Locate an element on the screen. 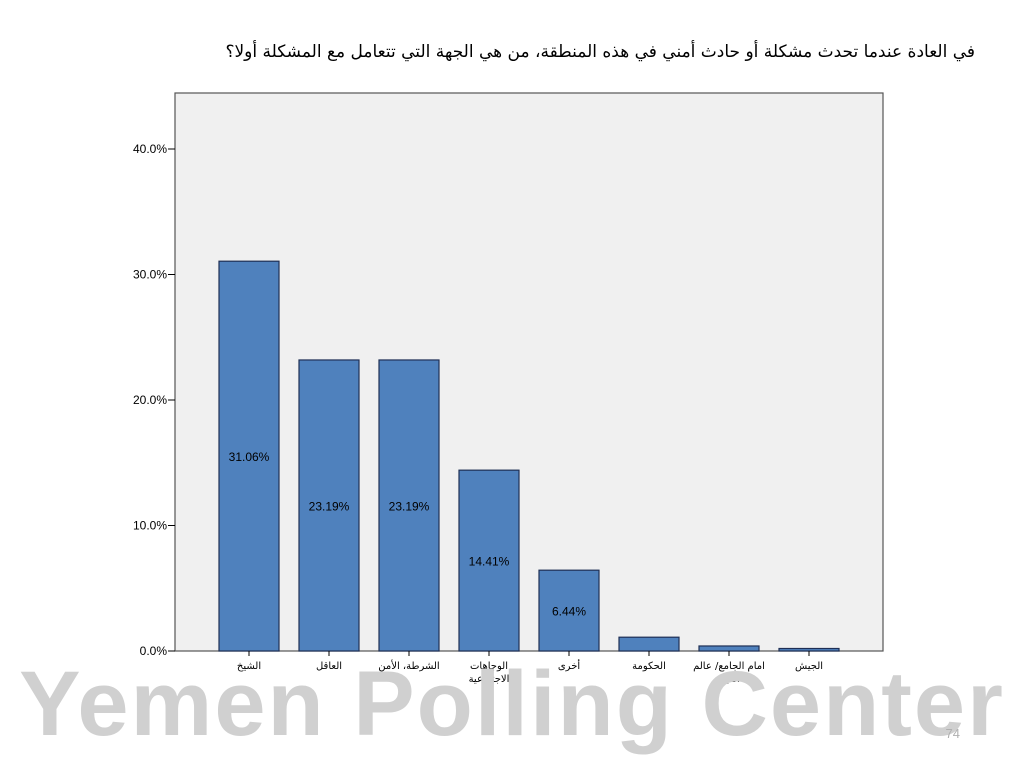  data-label: 31.06% is located at coordinates (249, 457).